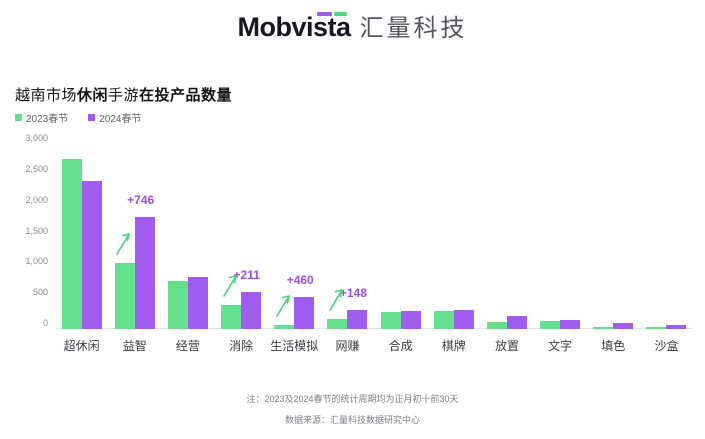  I want to click on legend-item: 2023春节, so click(41, 117).